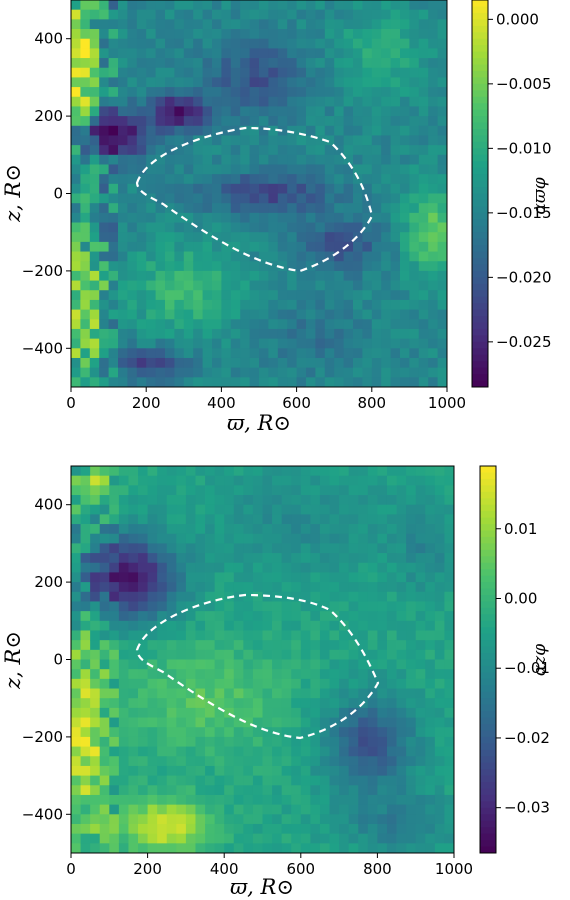 This screenshot has height=900, width=570. Describe the element at coordinates (221, 403) in the screenshot. I see `x-tick-label: 400` at that location.